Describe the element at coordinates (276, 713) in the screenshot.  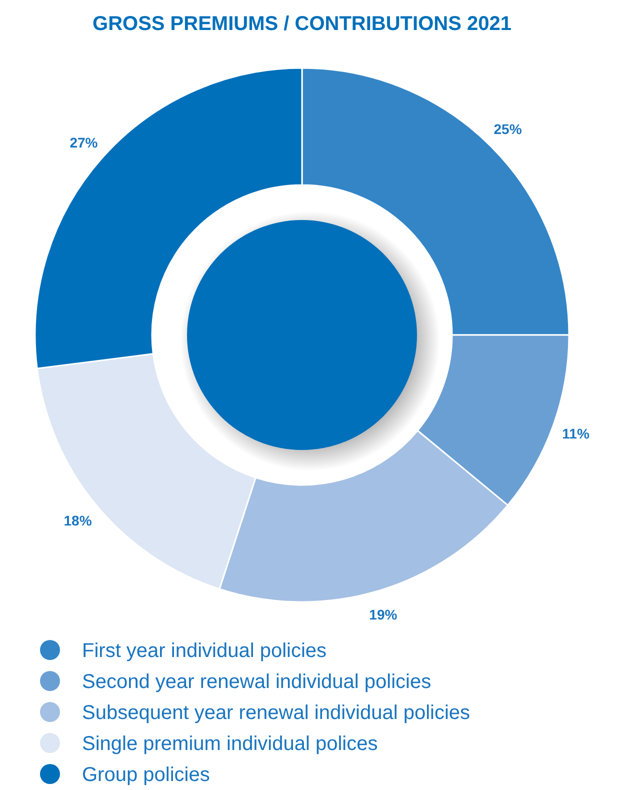
I see `legend-label: Subsequent year renewal individual policies` at that location.